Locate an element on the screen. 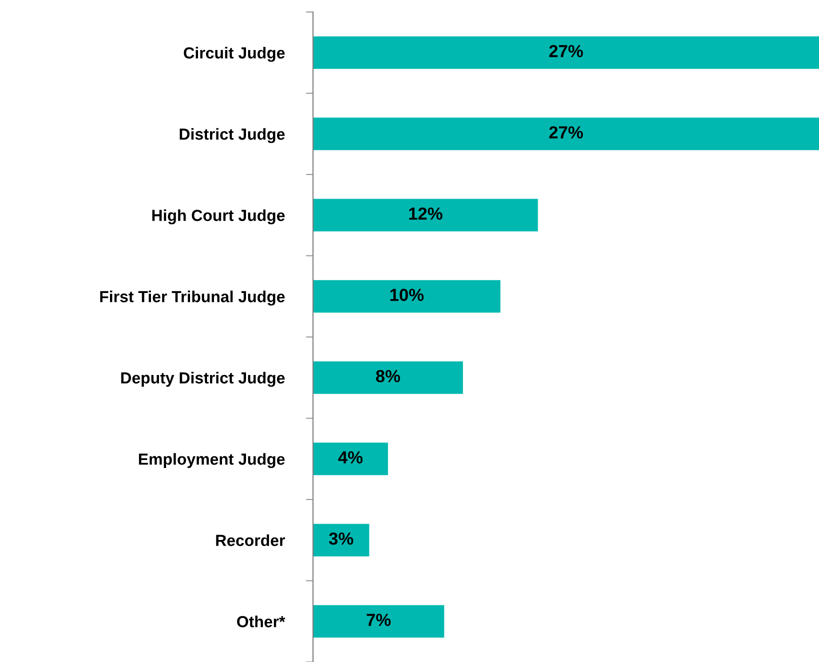 The width and height of the screenshot is (819, 662). data-label: 4% is located at coordinates (350, 457).